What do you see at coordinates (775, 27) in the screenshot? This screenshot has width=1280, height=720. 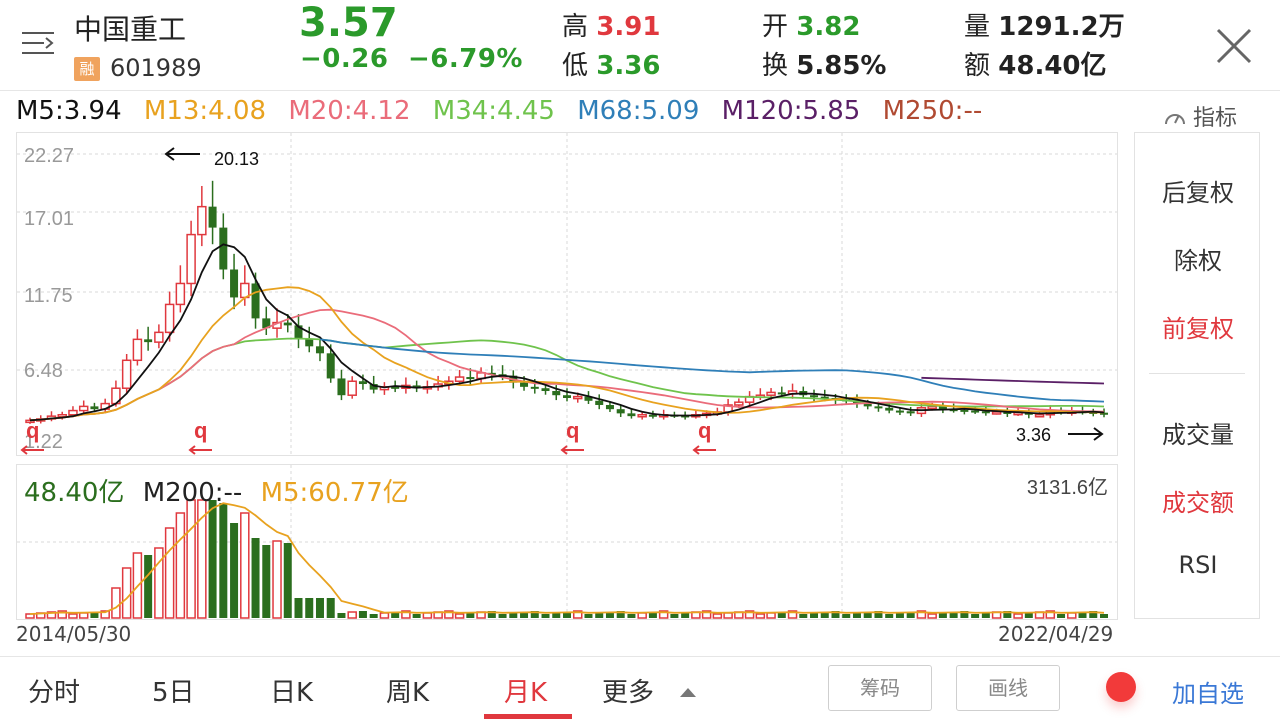 I see `open-label: 开` at bounding box center [775, 27].